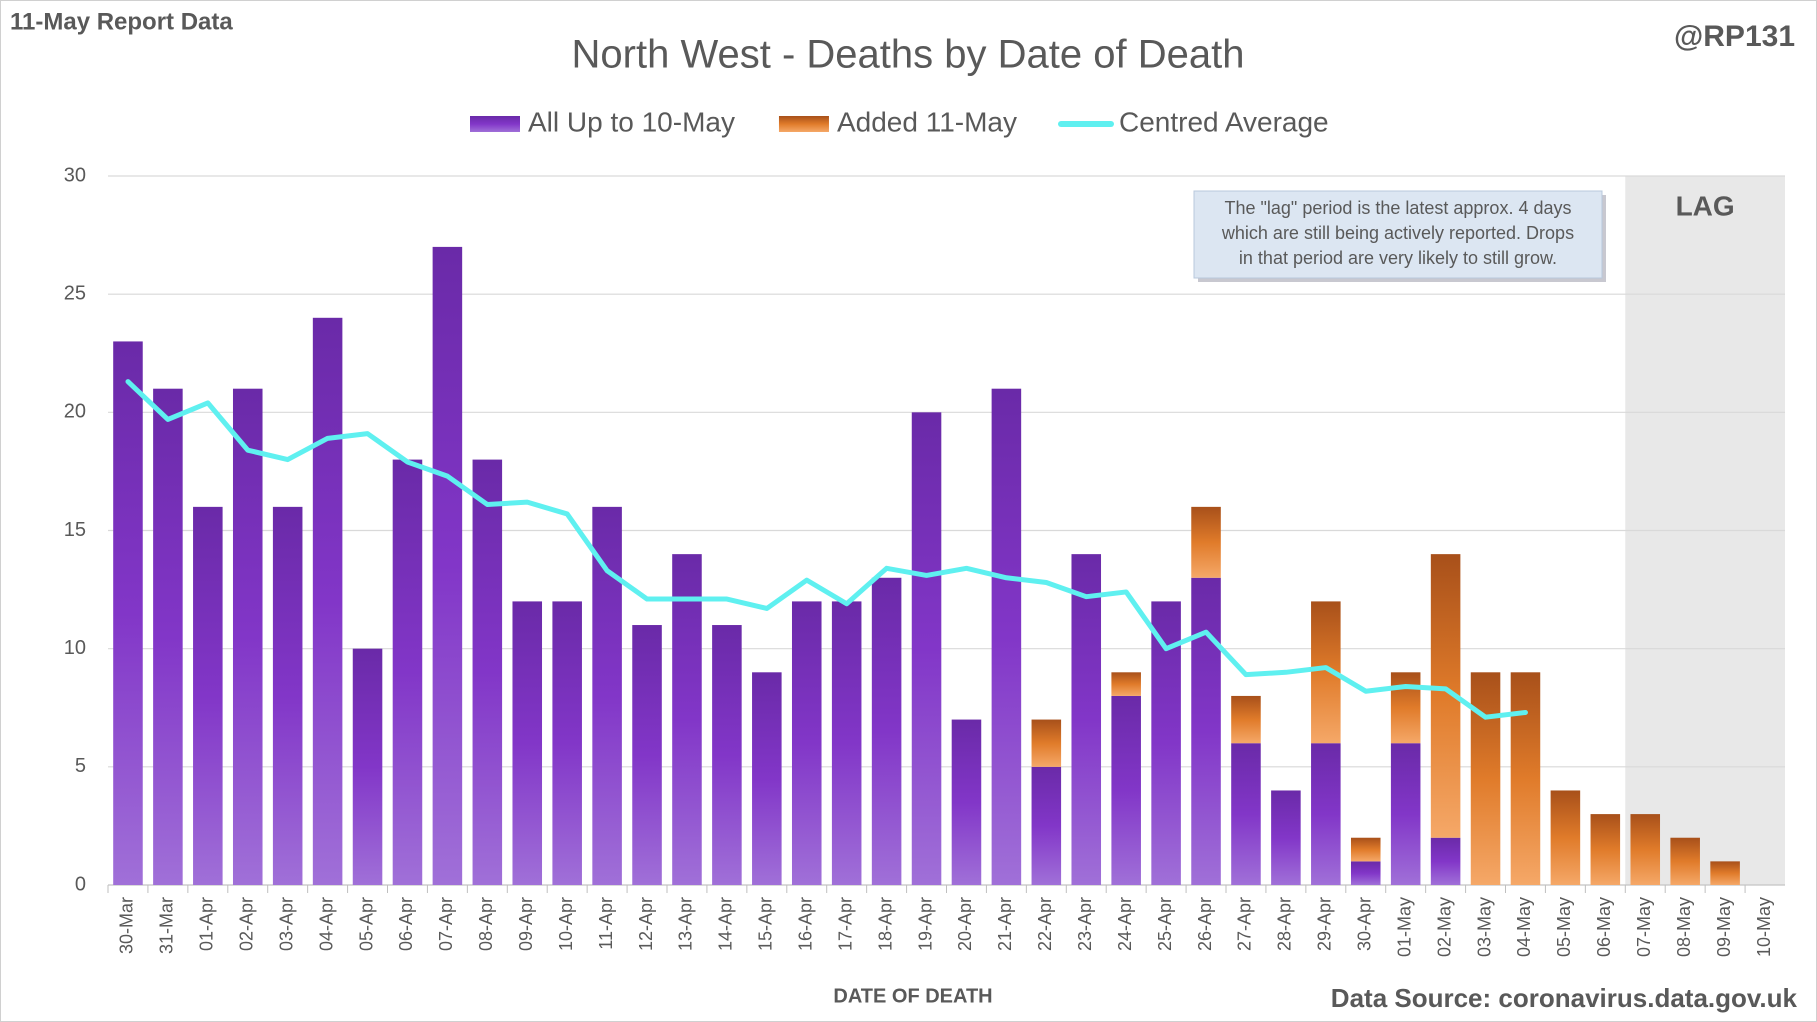 The width and height of the screenshot is (1817, 1022). I want to click on legend-label: Added 11-May, so click(927, 121).